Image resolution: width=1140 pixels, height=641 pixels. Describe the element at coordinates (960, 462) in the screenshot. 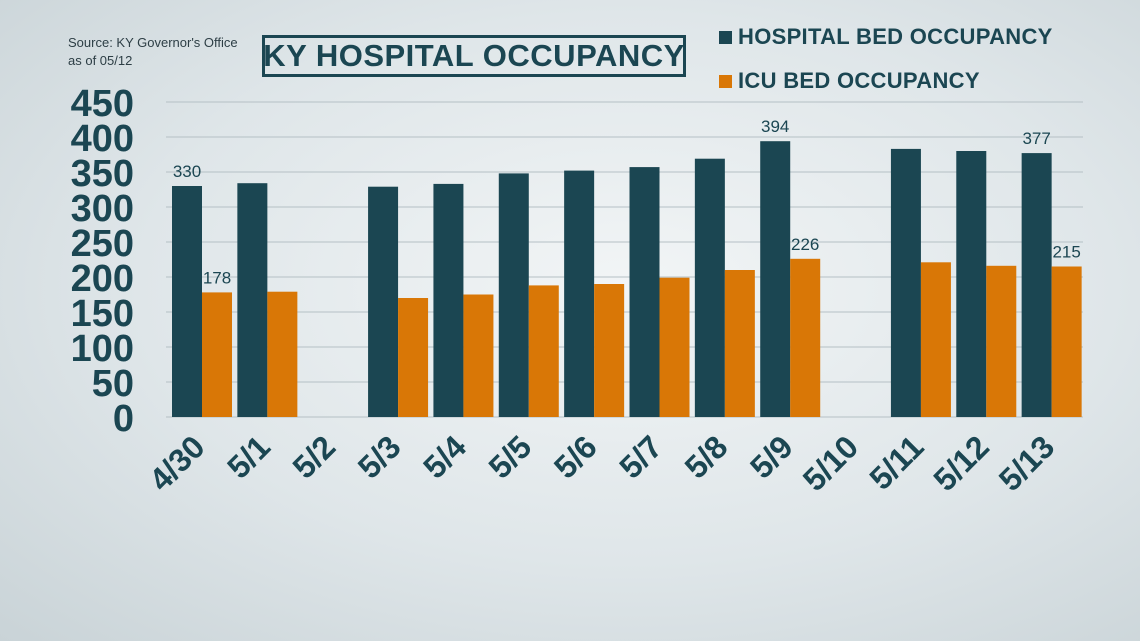

I see `x-tick-label: 5/12` at that location.